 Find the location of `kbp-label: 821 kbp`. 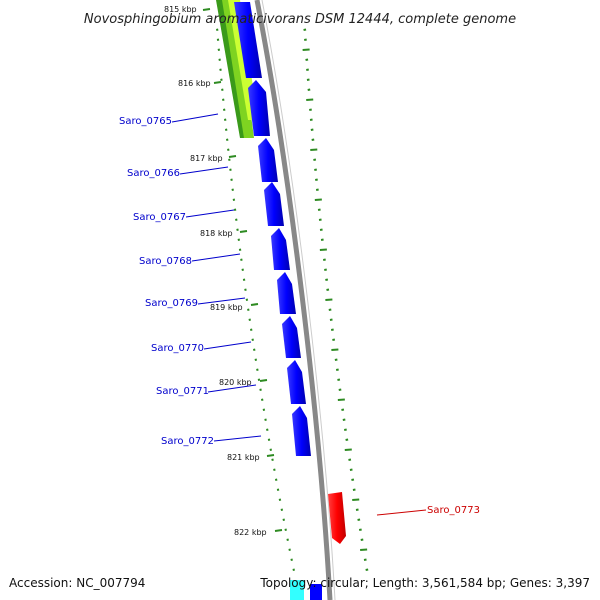

kbp-label: 821 kbp is located at coordinates (243, 457).